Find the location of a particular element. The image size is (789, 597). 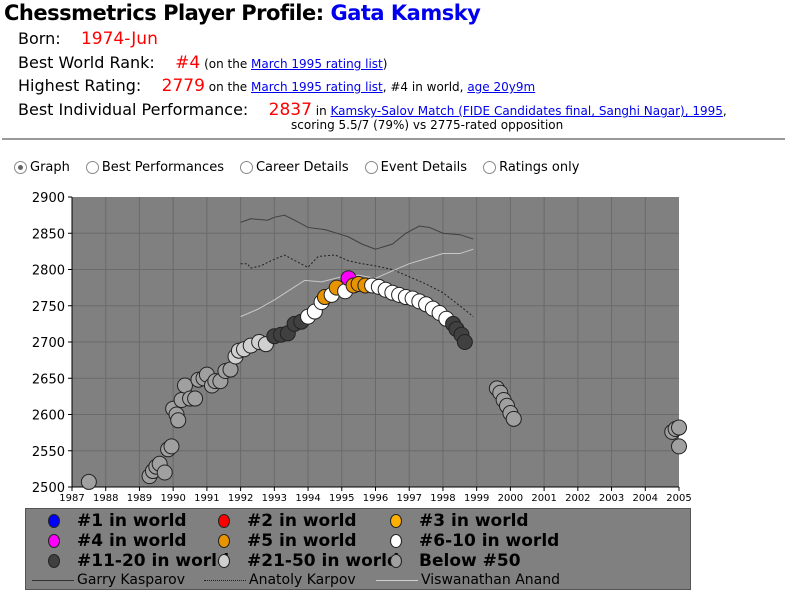

legend-karpov: Anatoly Karpov is located at coordinates (280, 580).